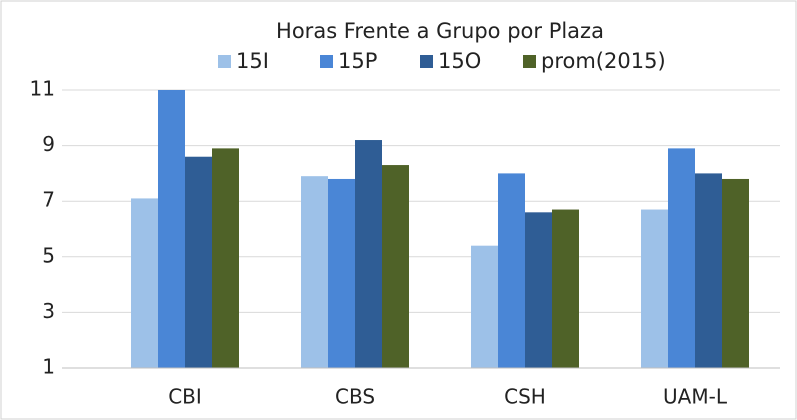 This screenshot has width=797, height=420. What do you see at coordinates (185, 397) in the screenshot?
I see `x-tick-label: CBI` at bounding box center [185, 397].